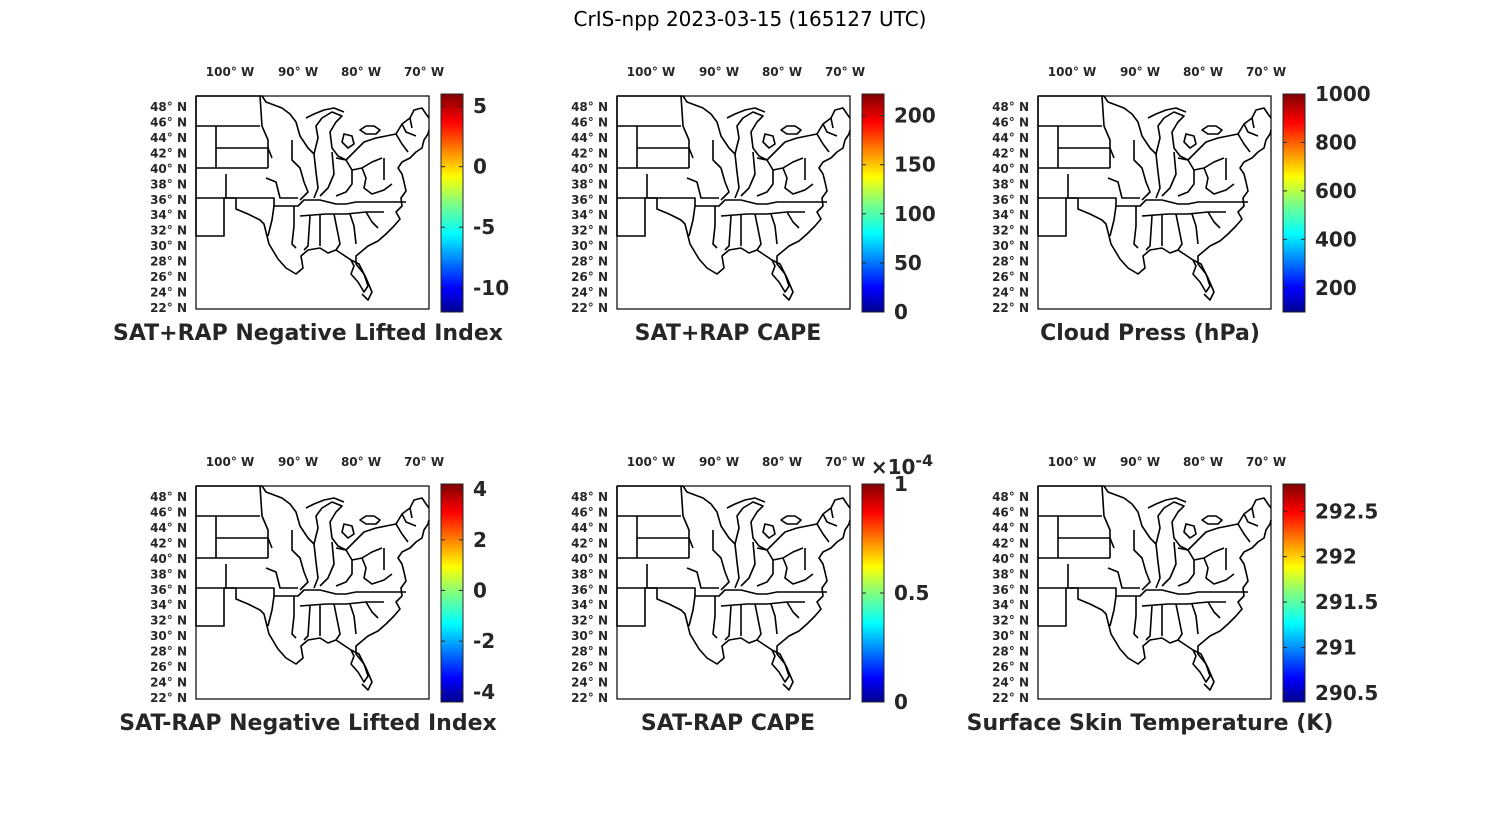 This screenshot has width=1500, height=825. Describe the element at coordinates (915, 116) in the screenshot. I see `colorbar-tick-label: 200` at that location.